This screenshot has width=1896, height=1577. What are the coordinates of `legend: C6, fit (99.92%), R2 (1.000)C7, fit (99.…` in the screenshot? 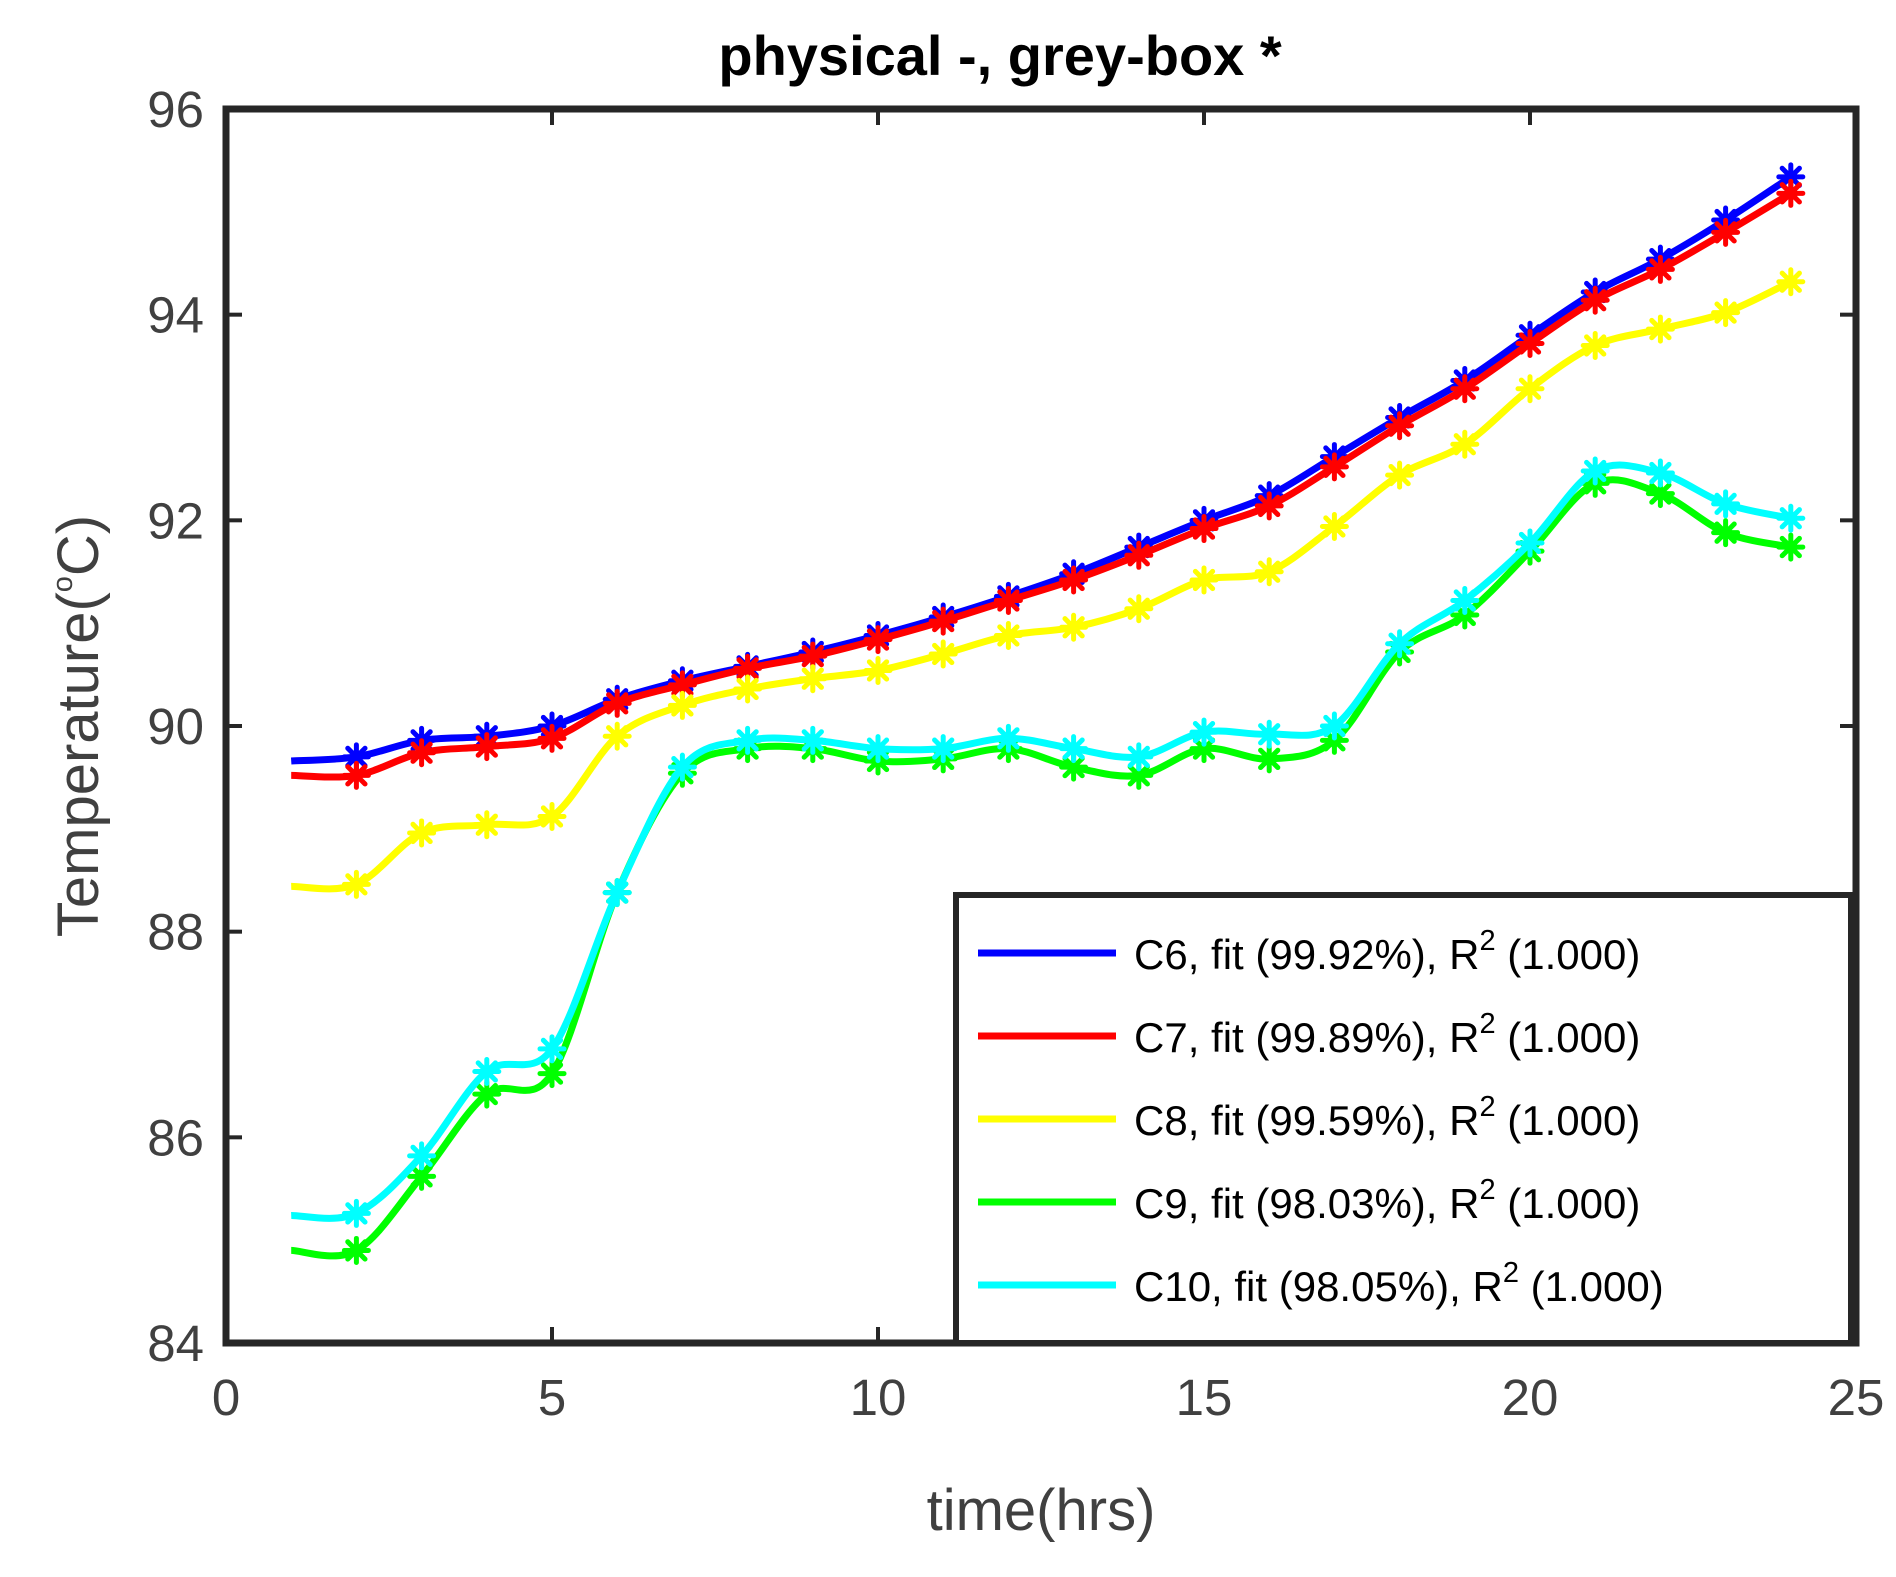 It's located at (1403, 1119).